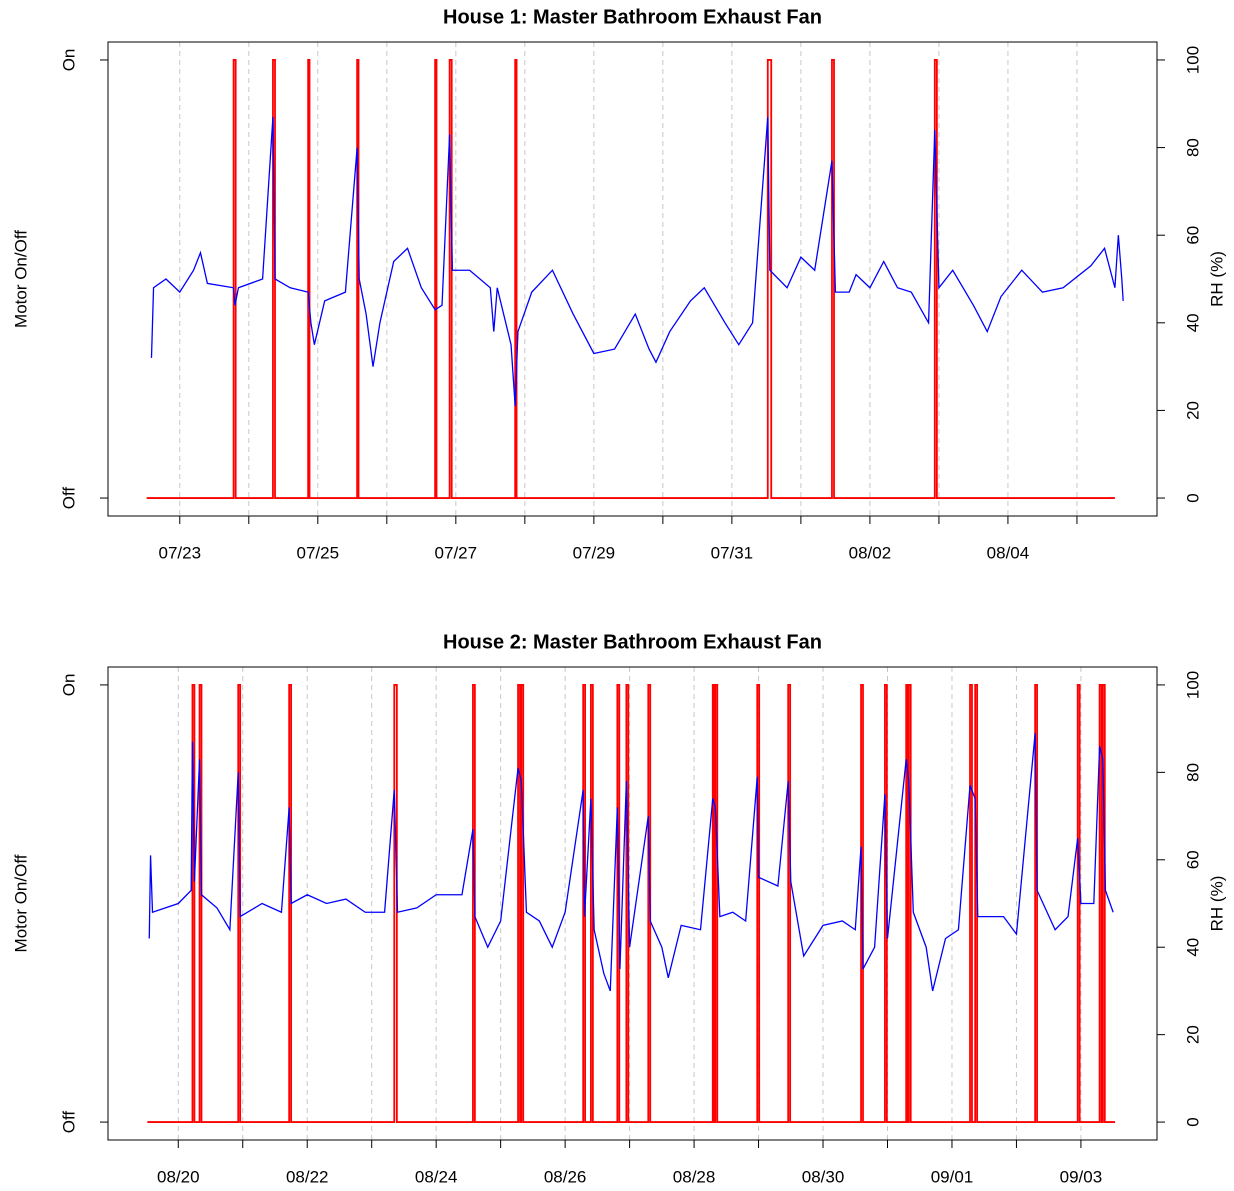 Image resolution: width=1234 pixels, height=1191 pixels. What do you see at coordinates (307, 1176) in the screenshot?
I see `x-tick-label: 08/22` at bounding box center [307, 1176].